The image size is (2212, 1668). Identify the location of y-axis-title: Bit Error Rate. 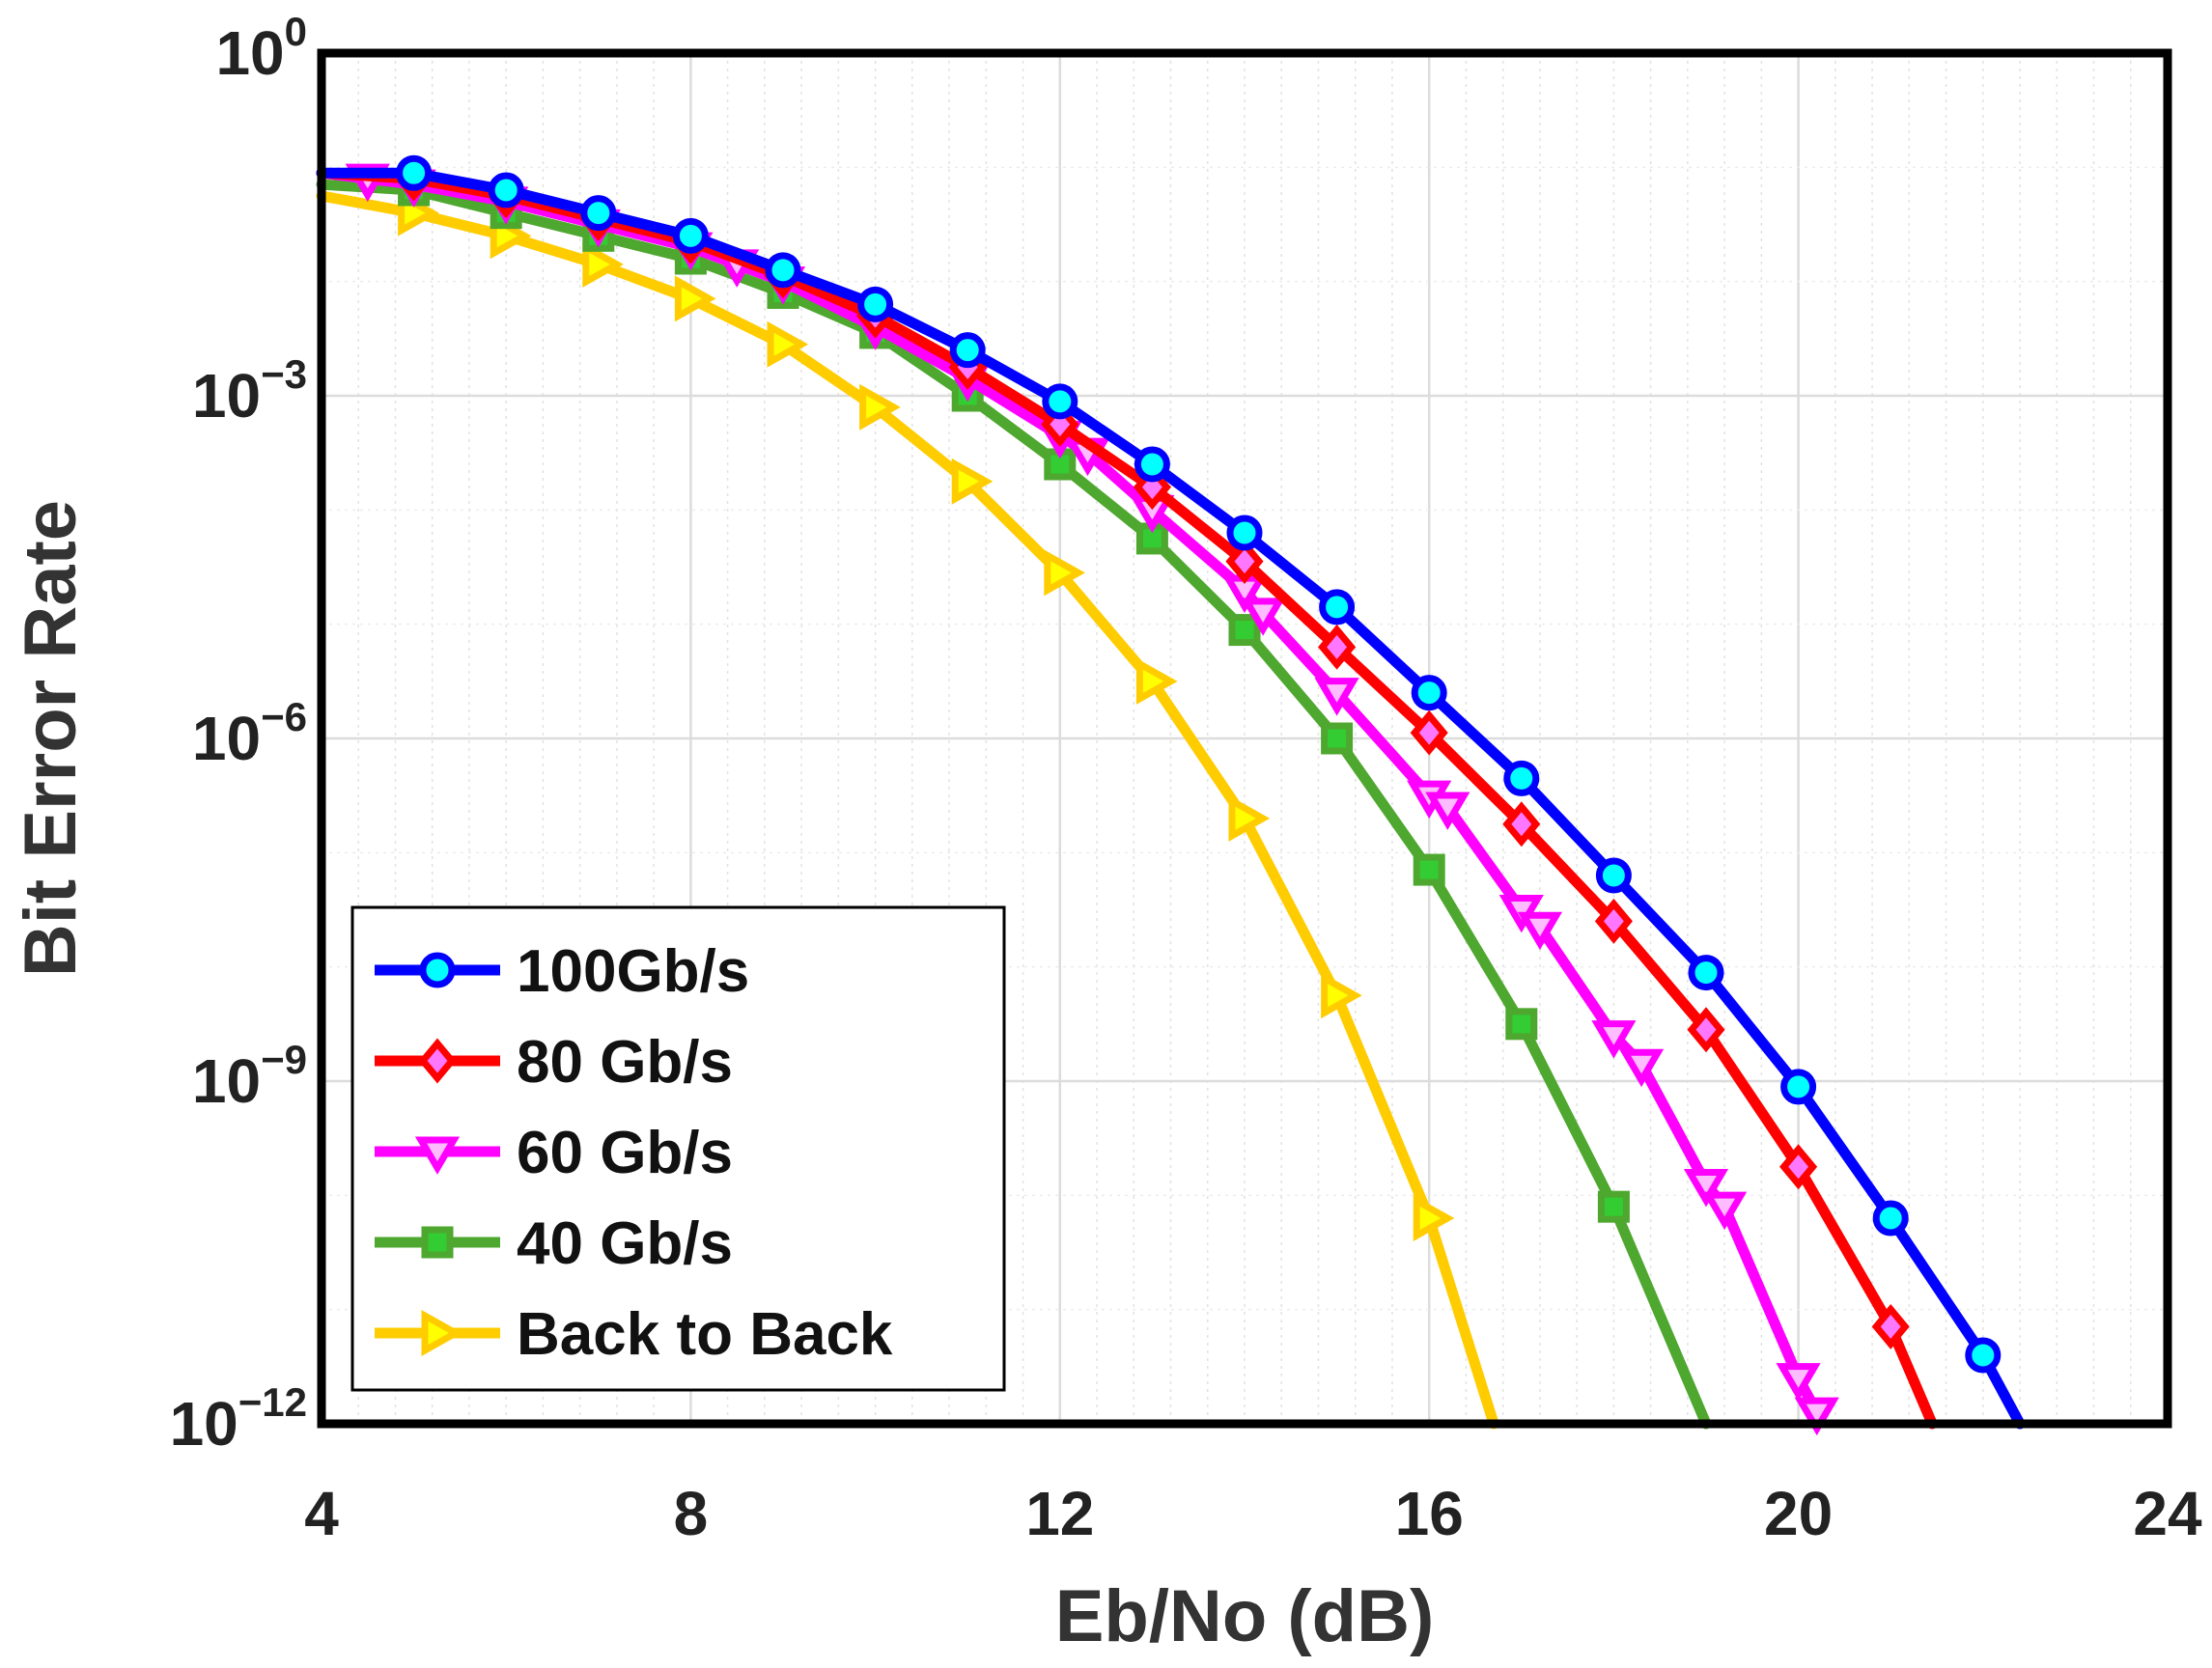
(51, 738).